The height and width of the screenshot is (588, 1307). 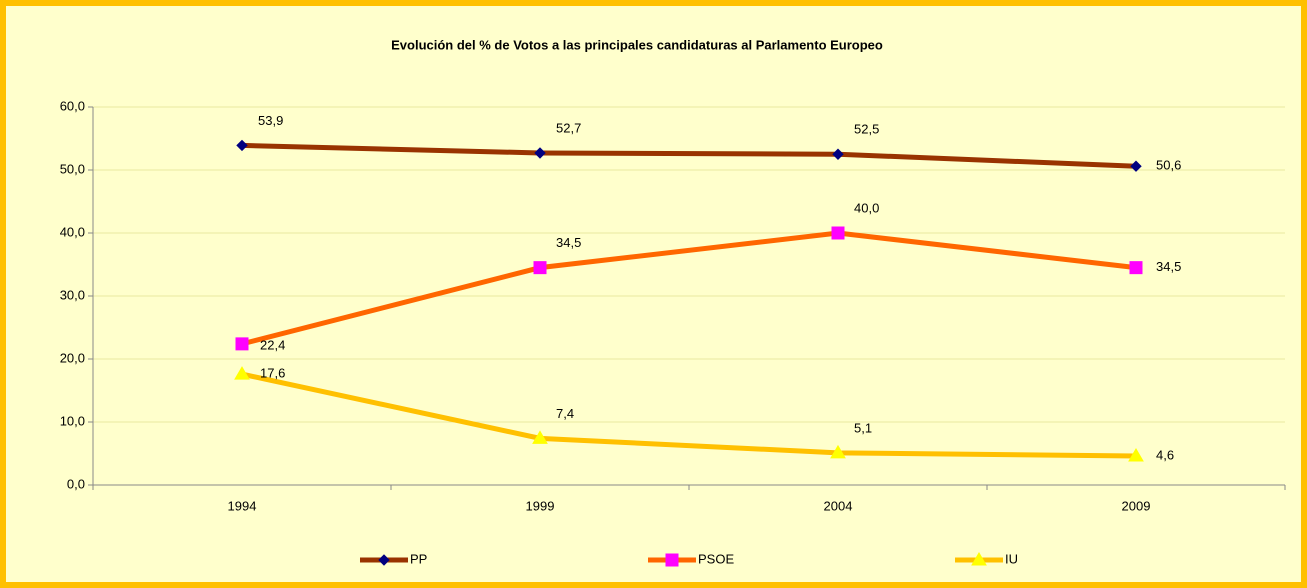 What do you see at coordinates (72, 420) in the screenshot?
I see `y-tick-label: 10,0` at bounding box center [72, 420].